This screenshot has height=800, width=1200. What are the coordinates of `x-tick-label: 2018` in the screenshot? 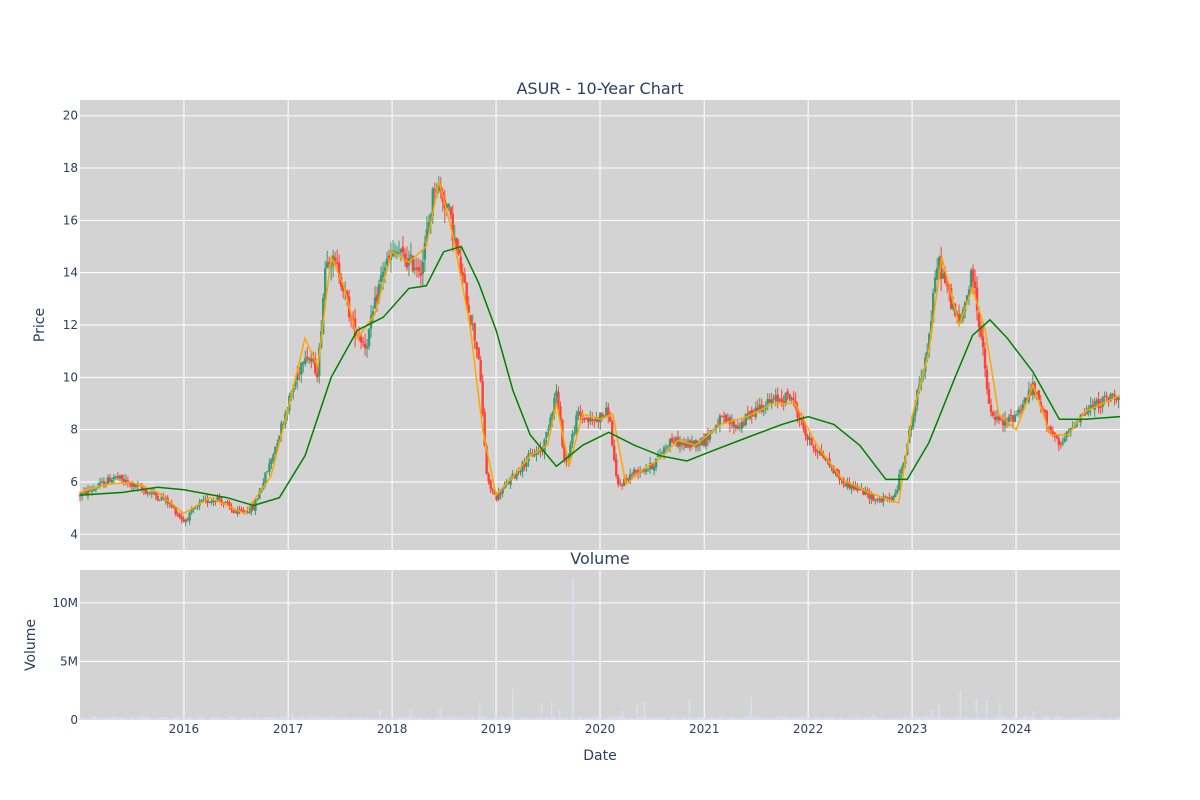 It's located at (392, 729).